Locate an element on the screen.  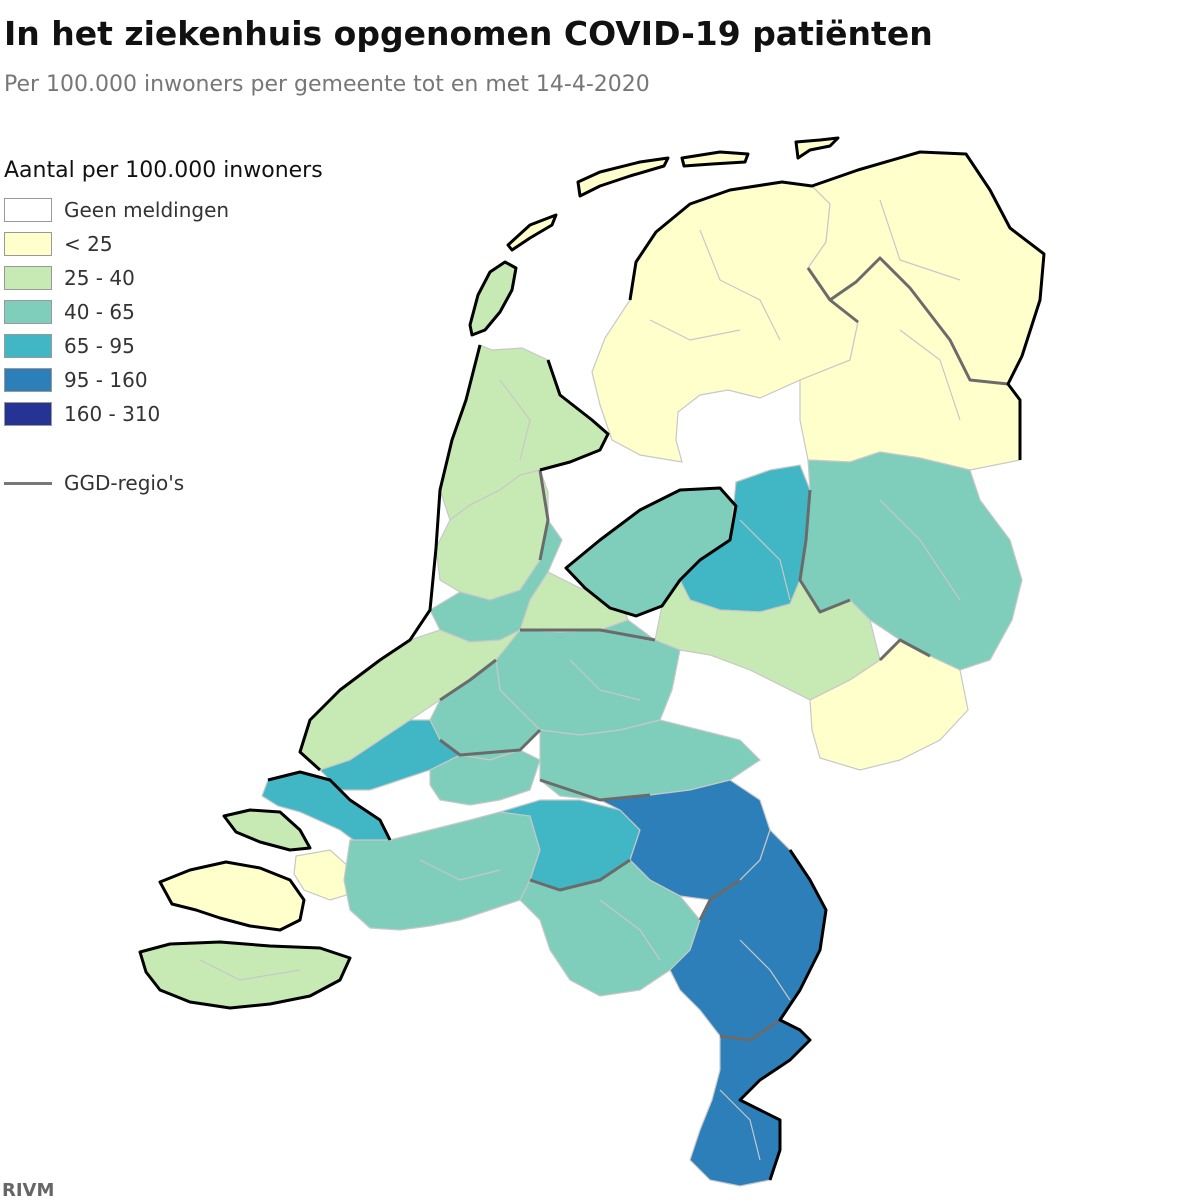
legend-label: 25 - 40 is located at coordinates (99, 278).